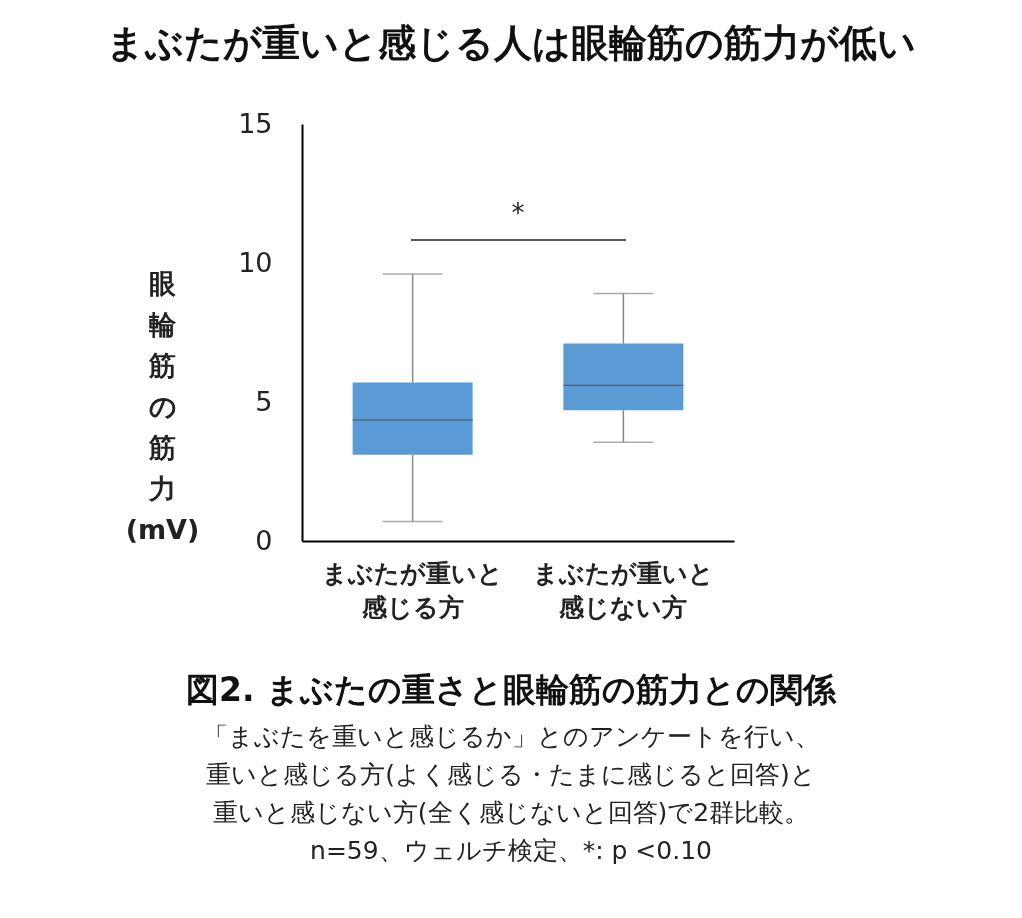 The height and width of the screenshot is (918, 1022). Describe the element at coordinates (511, 737) in the screenshot. I see `text: 「まぶたを重いと感じるか」とのアンケートを行い、` at that location.